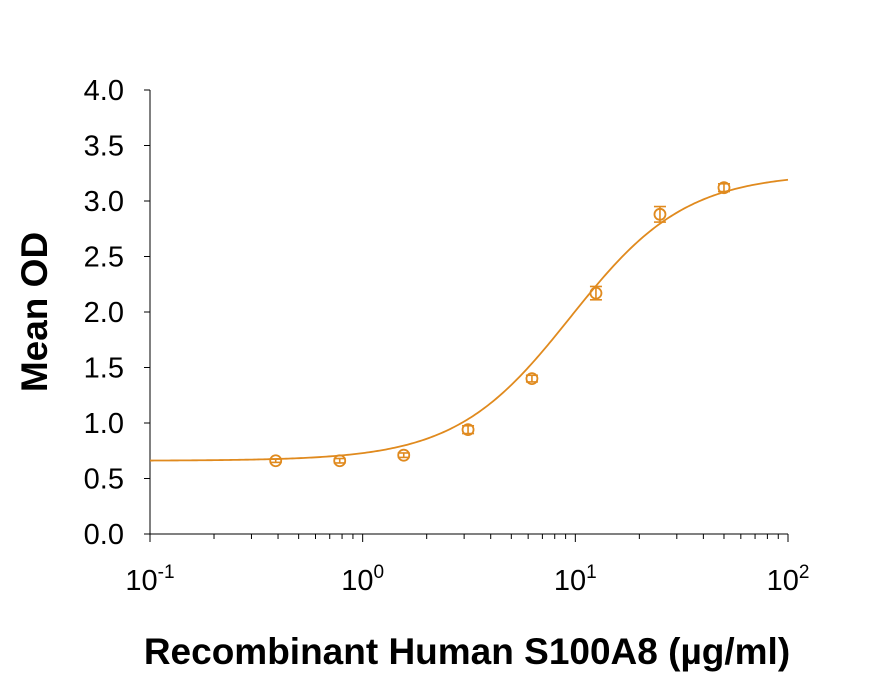 Image resolution: width=873 pixels, height=679 pixels. Describe the element at coordinates (104, 535) in the screenshot. I see `y-tick-label: 0.0` at that location.